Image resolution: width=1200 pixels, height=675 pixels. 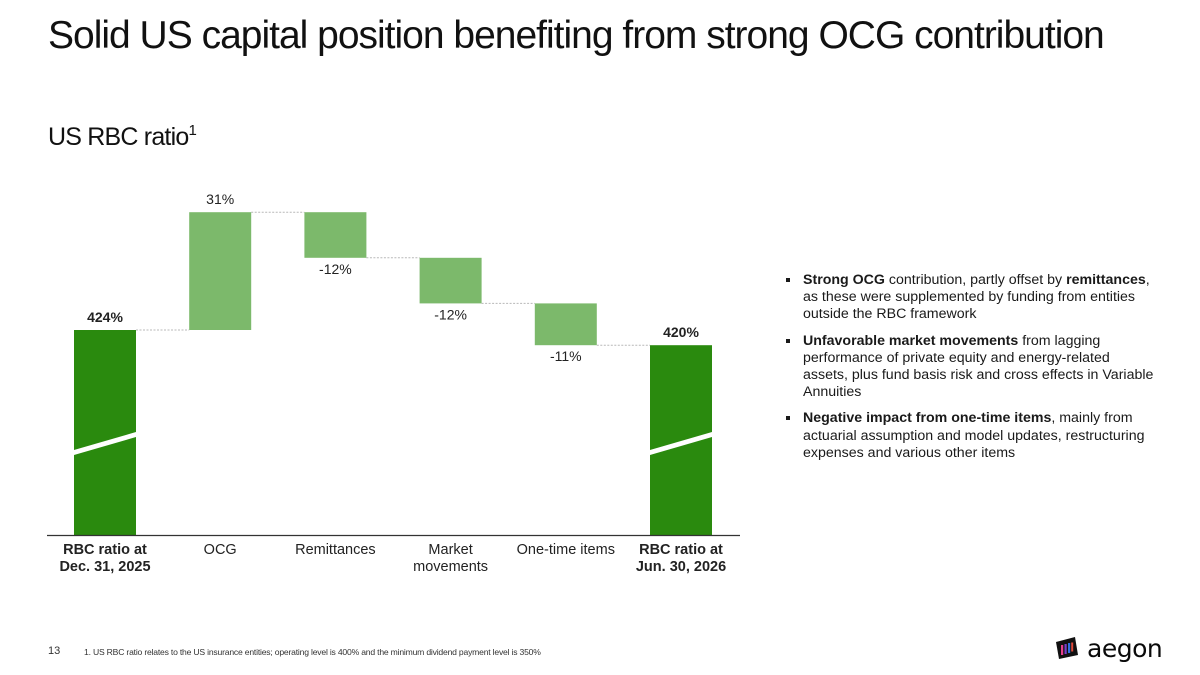 What do you see at coordinates (1067, 648) in the screenshot?
I see `aegon-logo-icon` at bounding box center [1067, 648].